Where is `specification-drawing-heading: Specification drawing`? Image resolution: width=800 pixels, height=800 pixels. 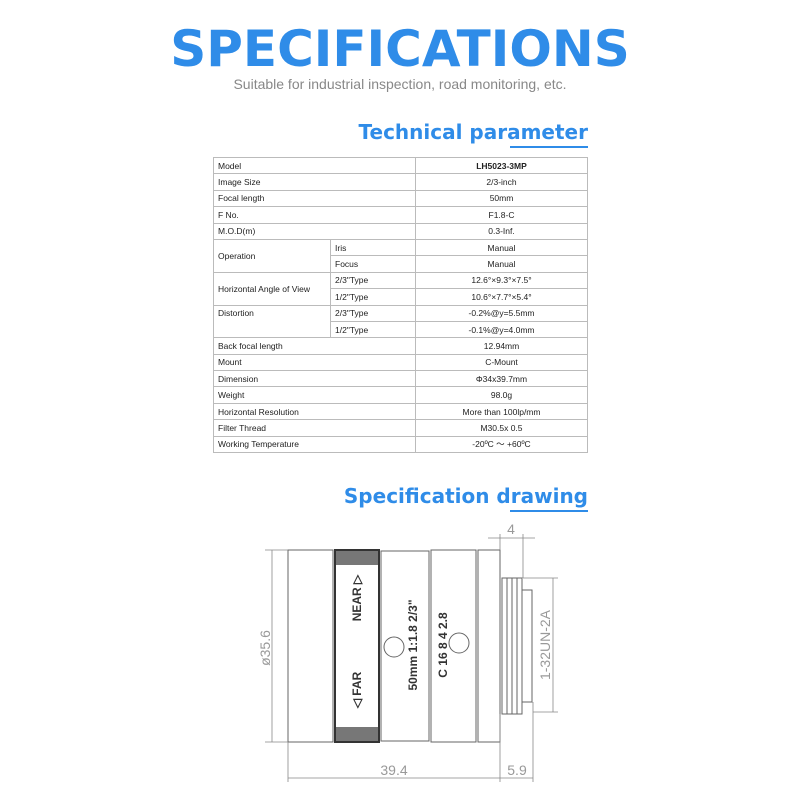
specification-drawing-heading: Specification drawing is located at coordinates (465, 496).